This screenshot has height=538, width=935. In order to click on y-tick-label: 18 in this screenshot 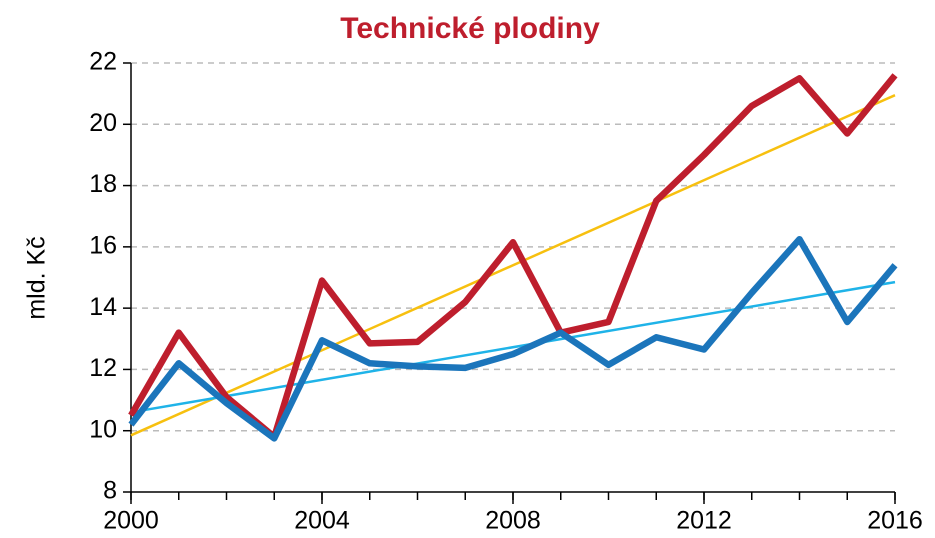, I will do `click(103, 184)`.